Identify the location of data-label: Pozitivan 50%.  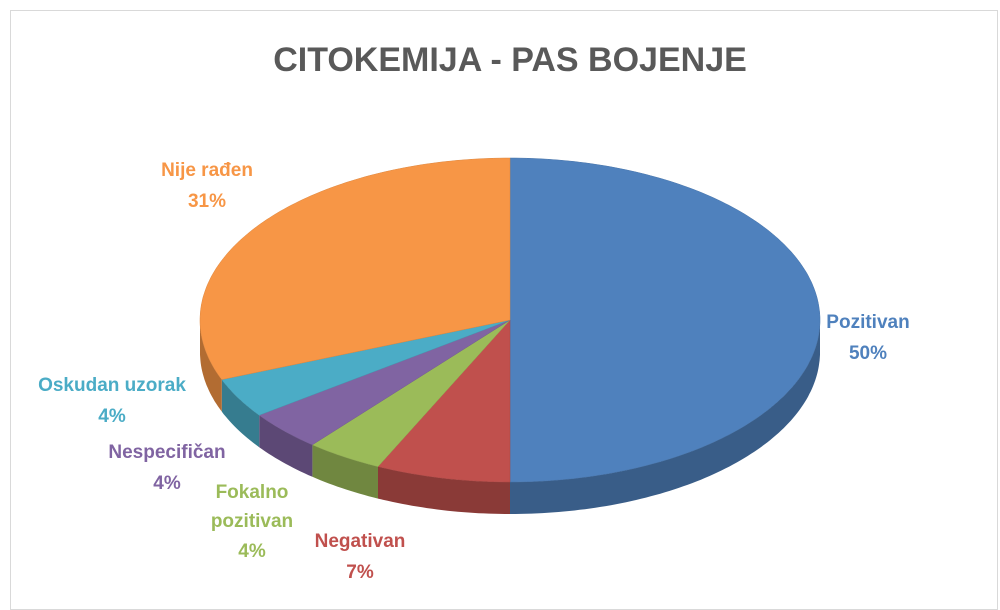
(867, 338).